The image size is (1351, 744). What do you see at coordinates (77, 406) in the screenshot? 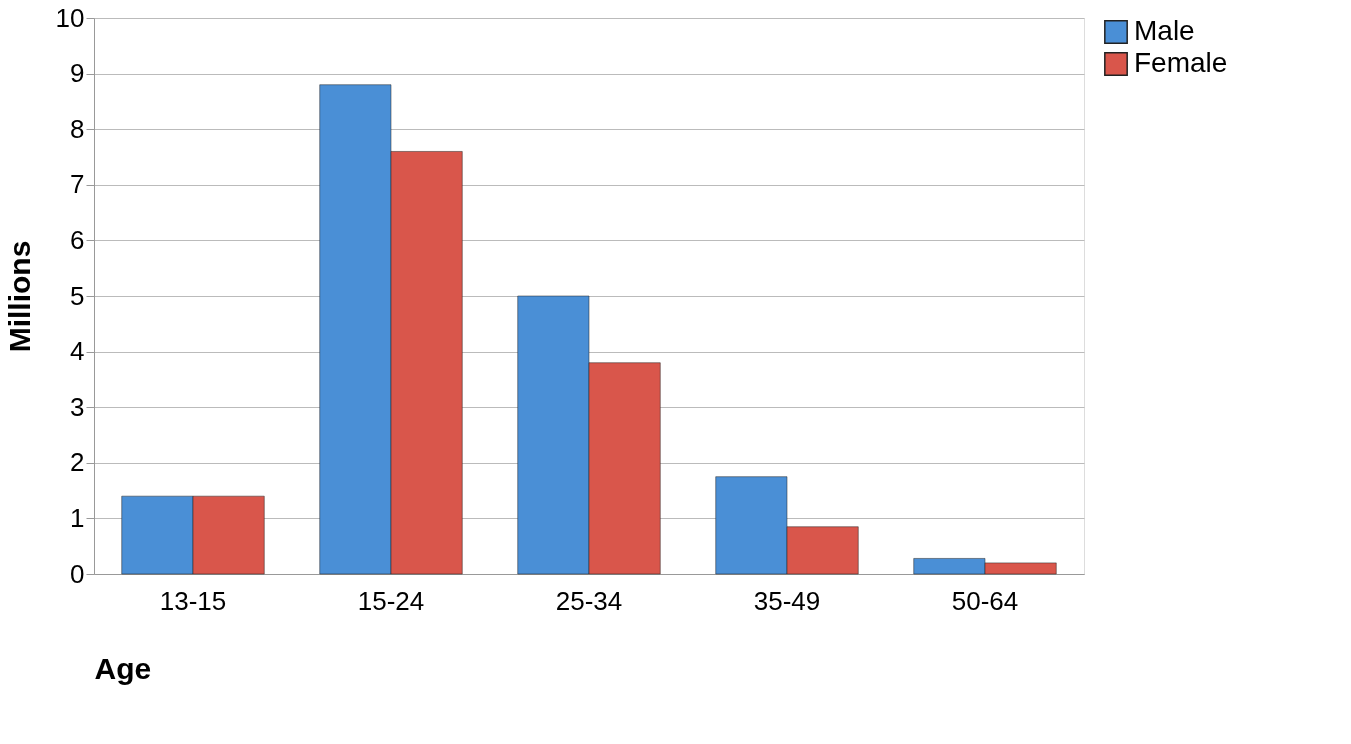
I see `y-tick-label: 3` at bounding box center [77, 406].